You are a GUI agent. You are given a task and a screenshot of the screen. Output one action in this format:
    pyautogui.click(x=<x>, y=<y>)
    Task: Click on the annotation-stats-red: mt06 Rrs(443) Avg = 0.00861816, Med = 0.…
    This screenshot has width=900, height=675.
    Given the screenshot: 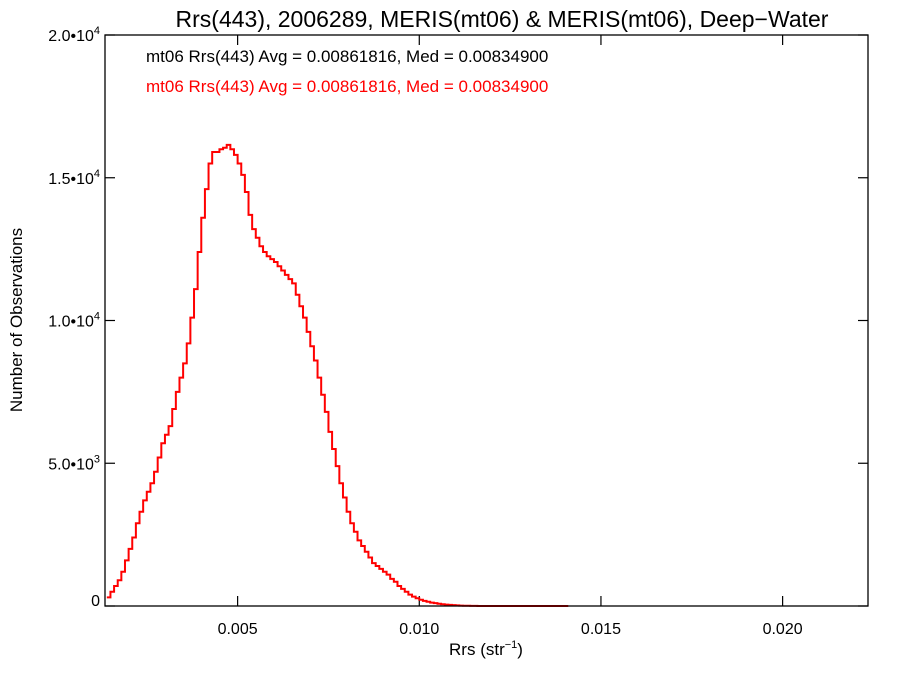 What is the action you would take?
    pyautogui.click(x=347, y=86)
    